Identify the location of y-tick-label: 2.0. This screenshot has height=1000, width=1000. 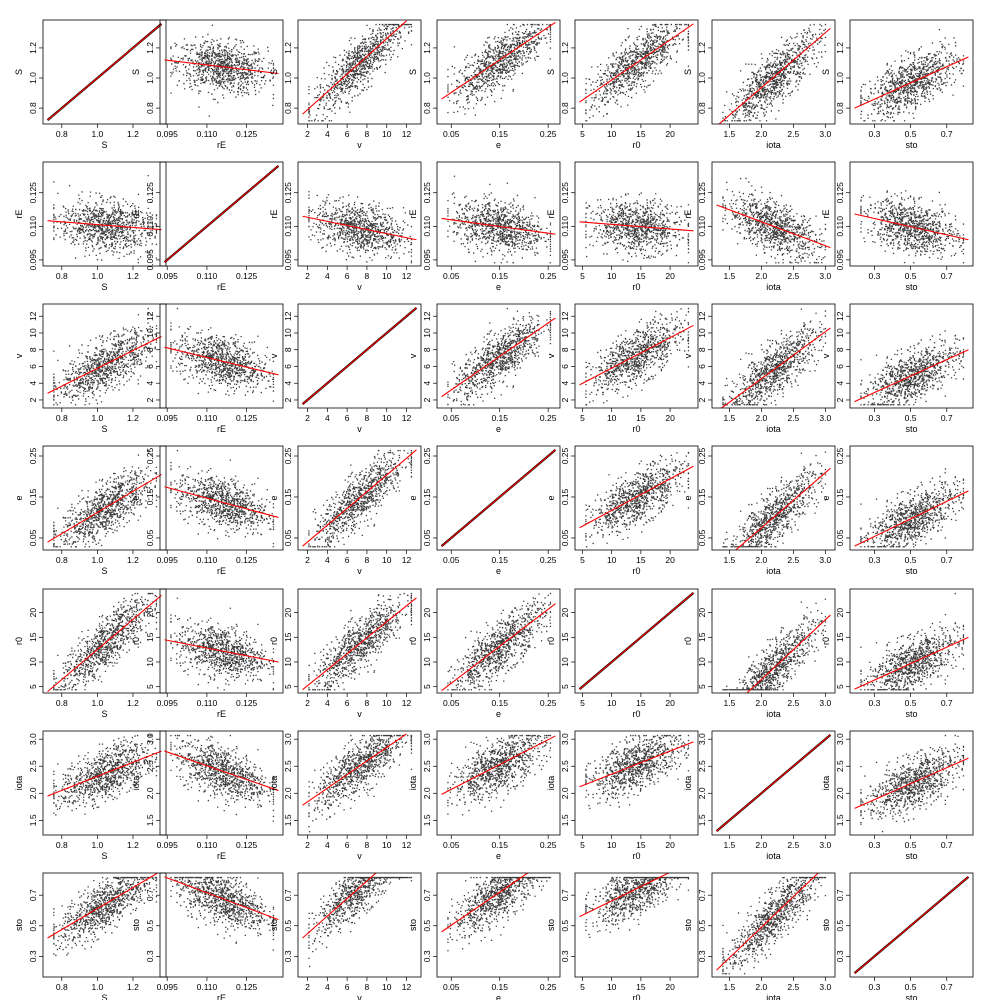
(702, 793).